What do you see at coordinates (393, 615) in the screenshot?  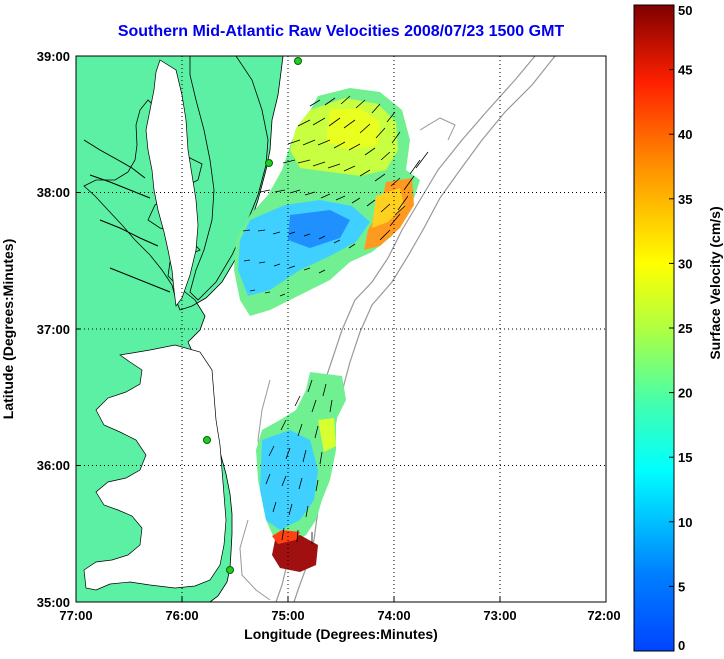 I see `x-tick-label: 74:00` at bounding box center [393, 615].